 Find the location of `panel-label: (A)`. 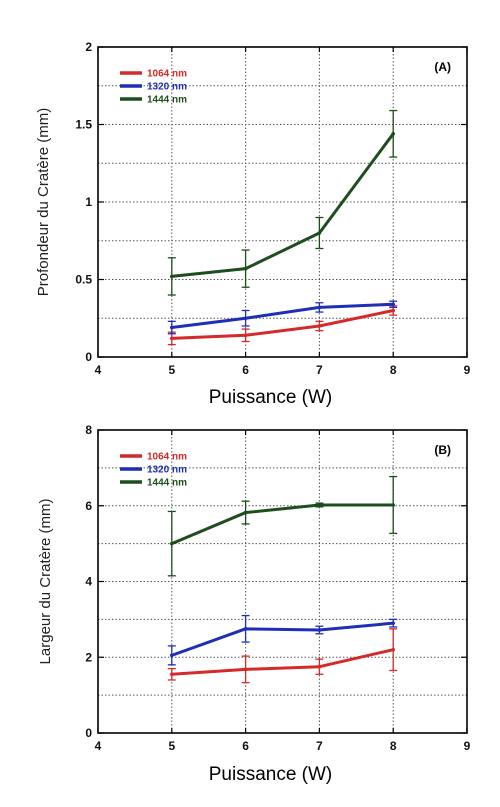

panel-label: (A) is located at coordinates (442, 67).